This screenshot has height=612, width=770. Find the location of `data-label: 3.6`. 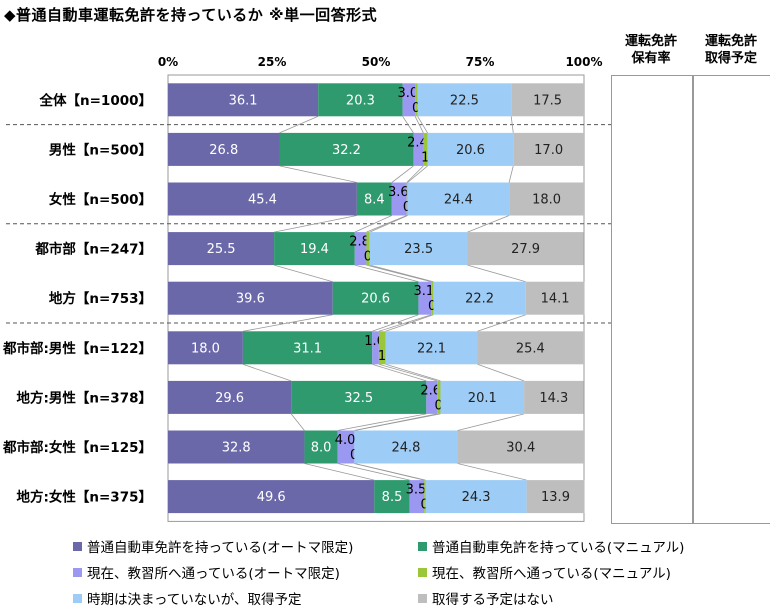

data-label: 3.6 is located at coordinates (398, 192).